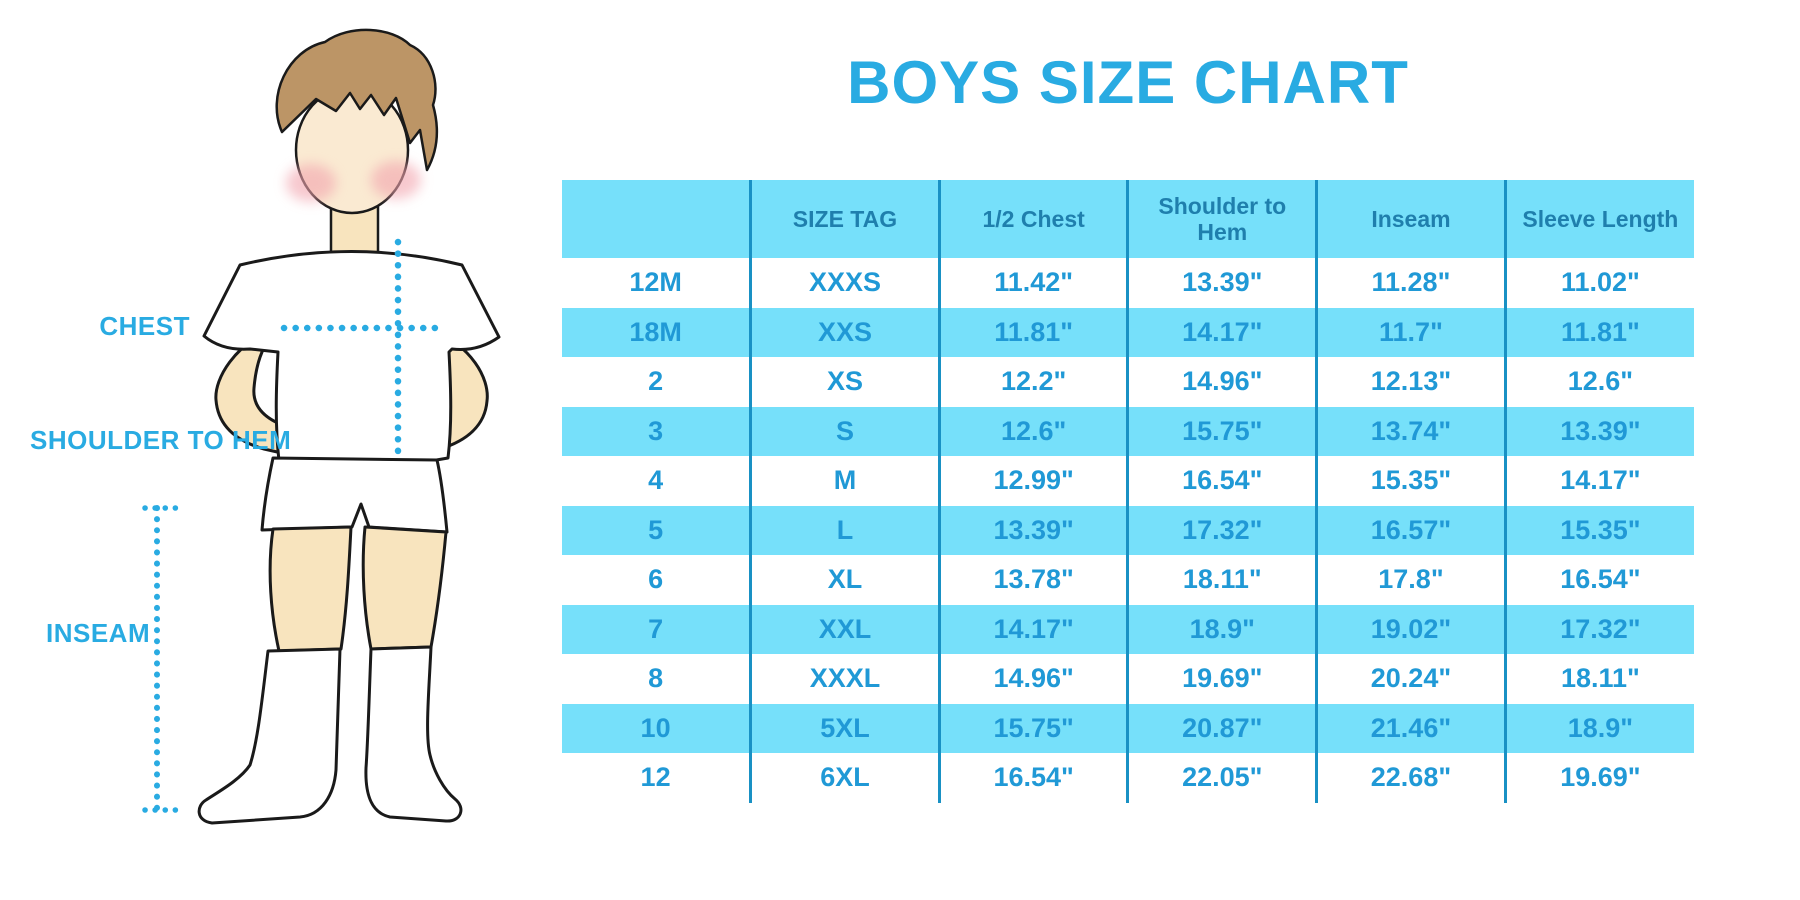 The width and height of the screenshot is (1800, 900). I want to click on measurement-cell: 6XL, so click(845, 778).